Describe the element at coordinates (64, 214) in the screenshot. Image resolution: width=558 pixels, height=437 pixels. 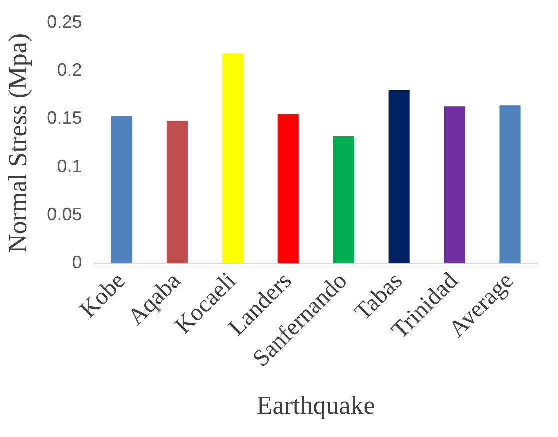
I see `y-tick-label: 0.05` at that location.